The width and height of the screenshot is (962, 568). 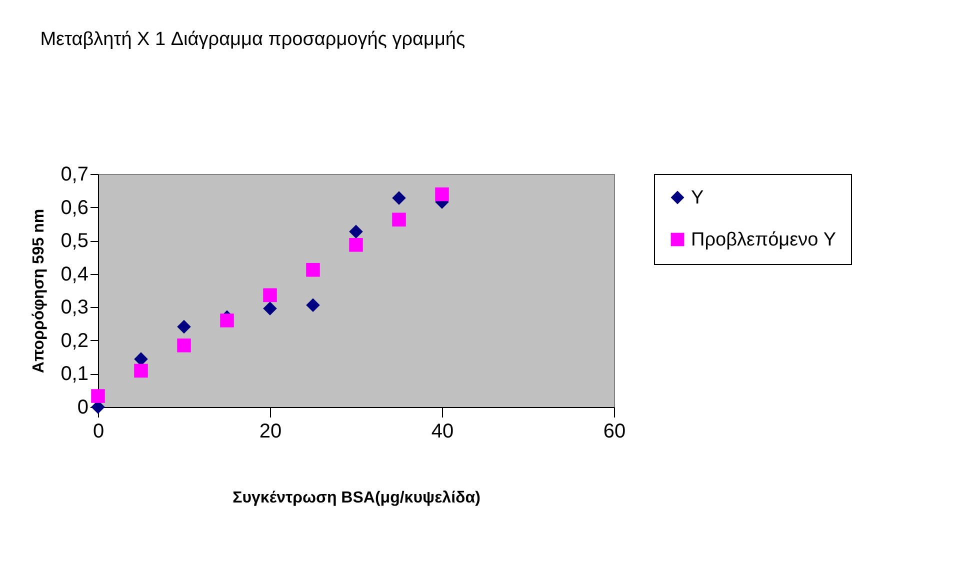 What do you see at coordinates (82, 407) in the screenshot?
I see `y-tick-label: 0` at bounding box center [82, 407].